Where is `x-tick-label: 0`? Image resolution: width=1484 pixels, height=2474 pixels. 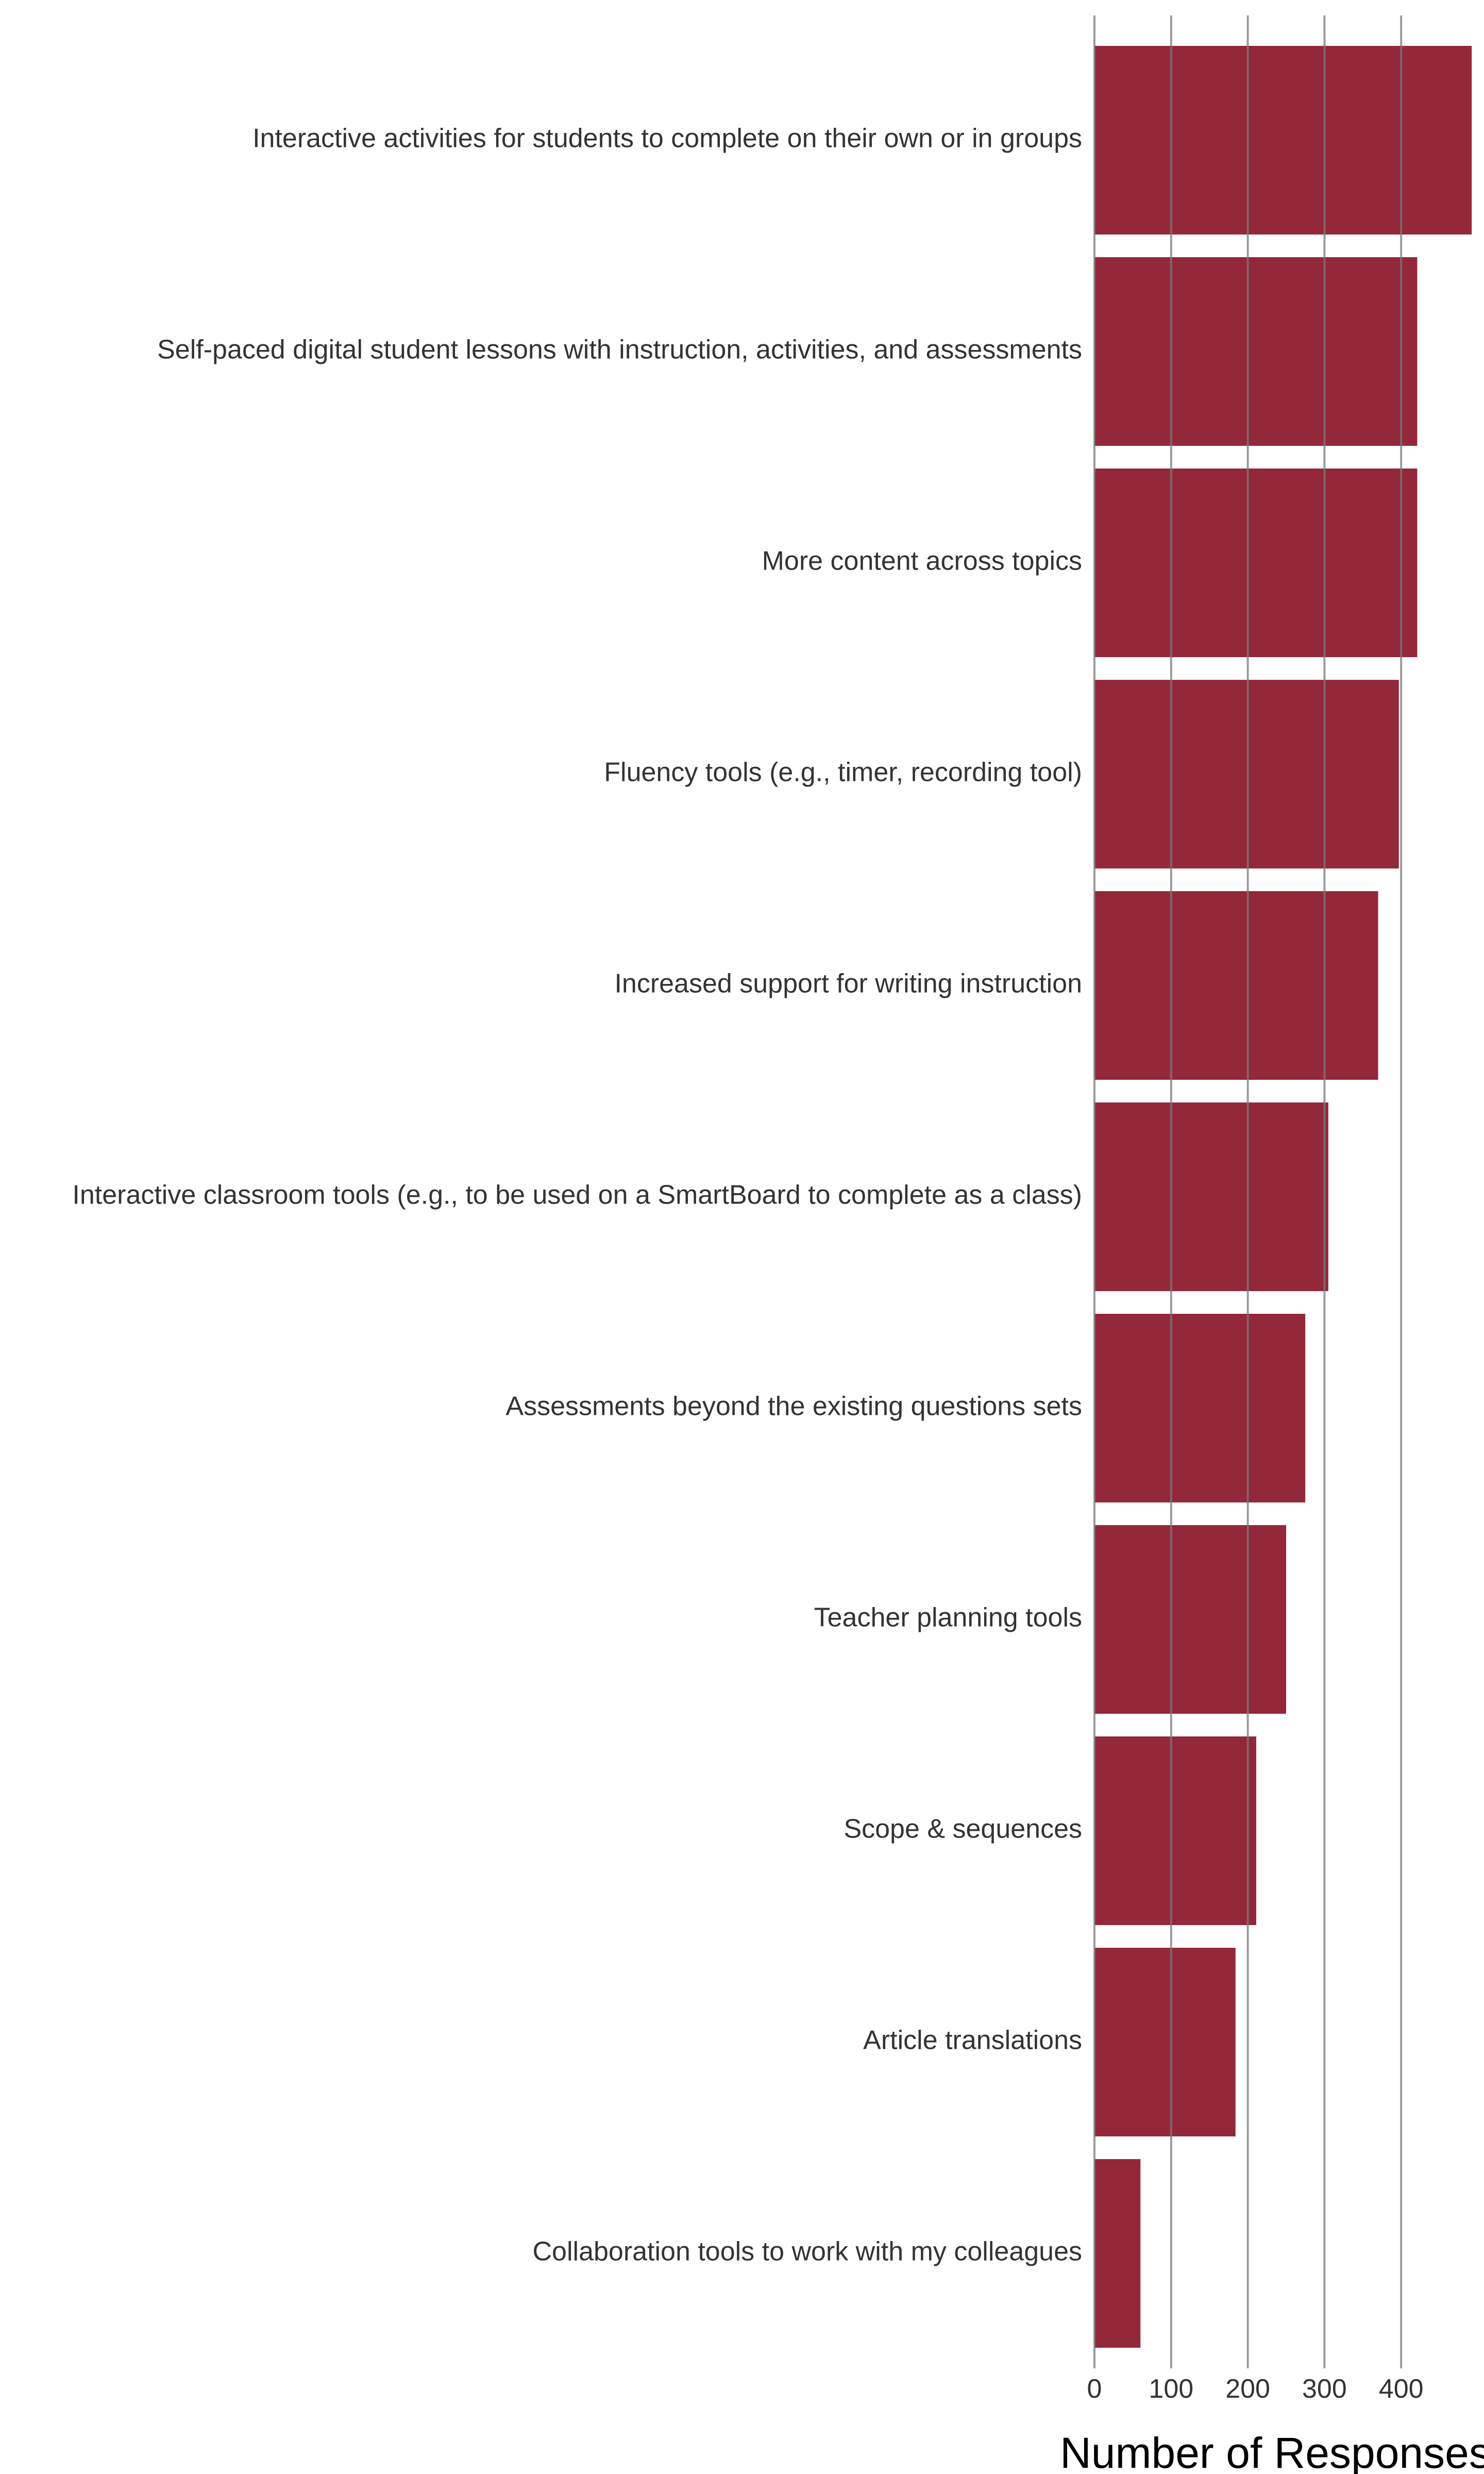
x-tick-label: 0 is located at coordinates (1094, 2389).